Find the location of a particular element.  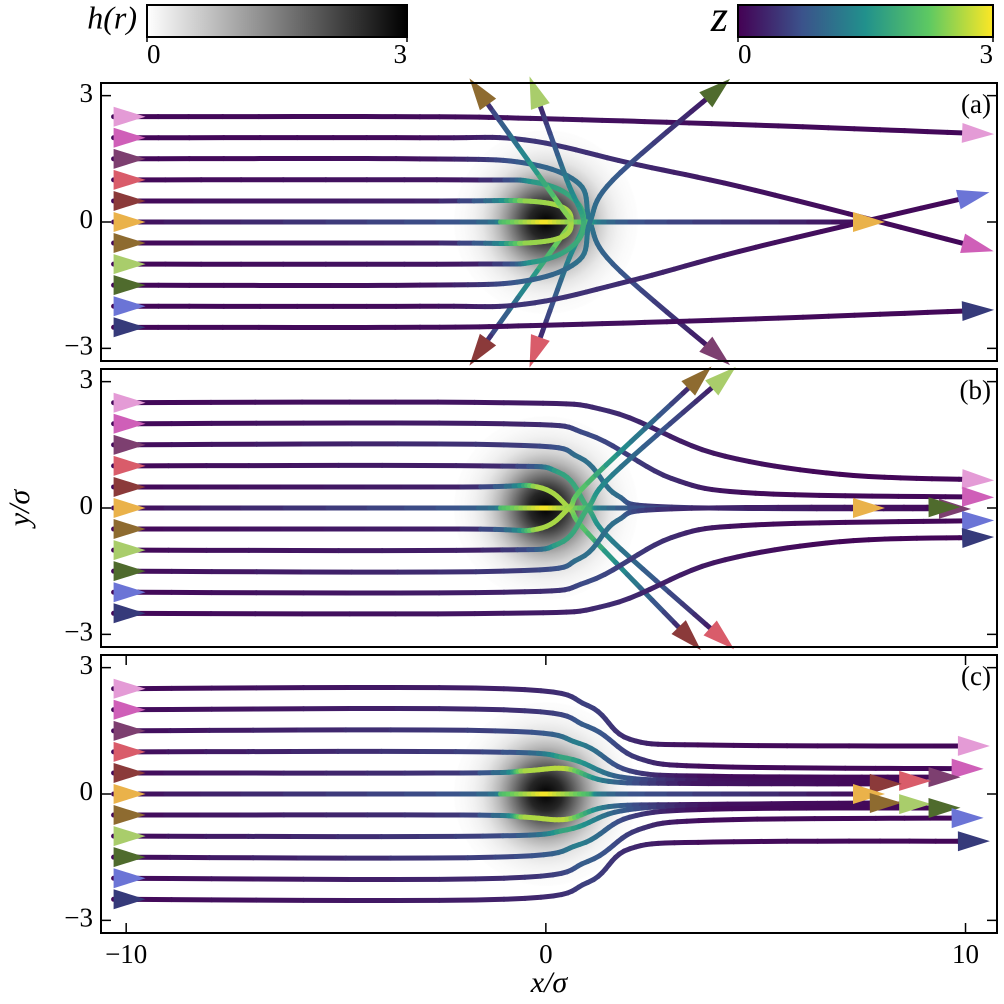

x-tick-label: 10 is located at coordinates (965, 954).